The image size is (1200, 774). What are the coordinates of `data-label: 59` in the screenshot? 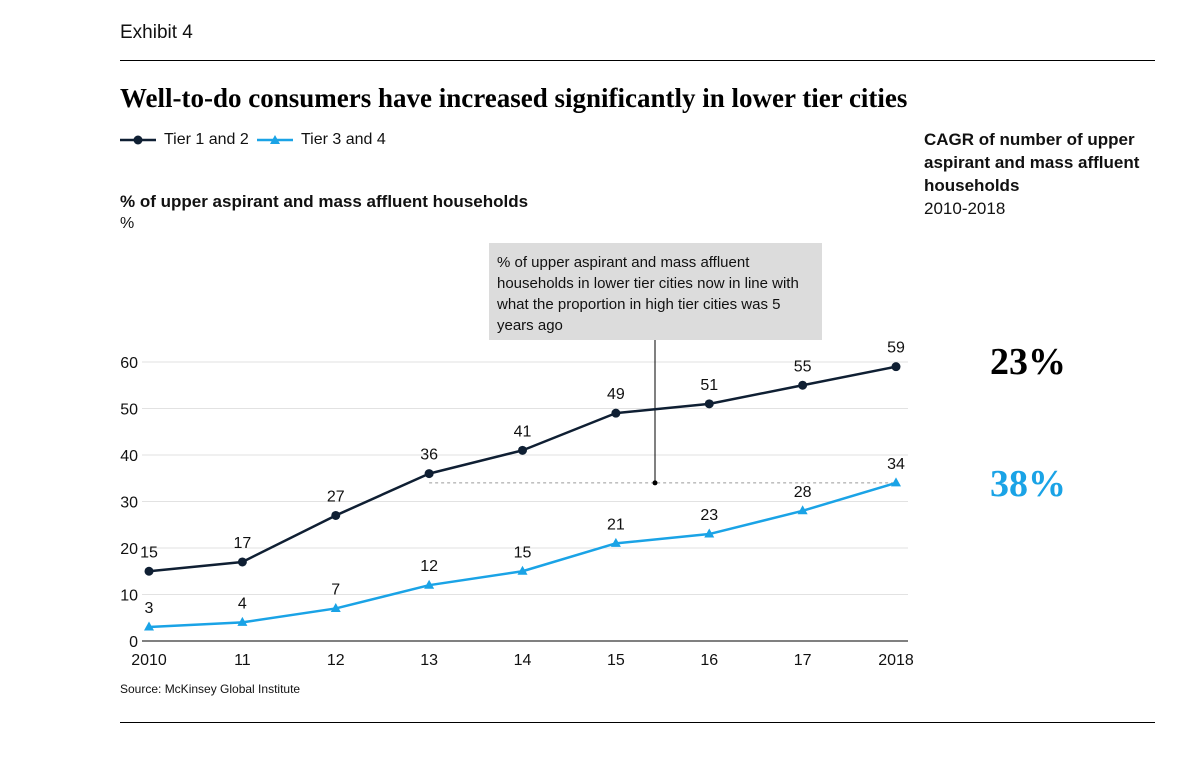 It's located at (896, 348).